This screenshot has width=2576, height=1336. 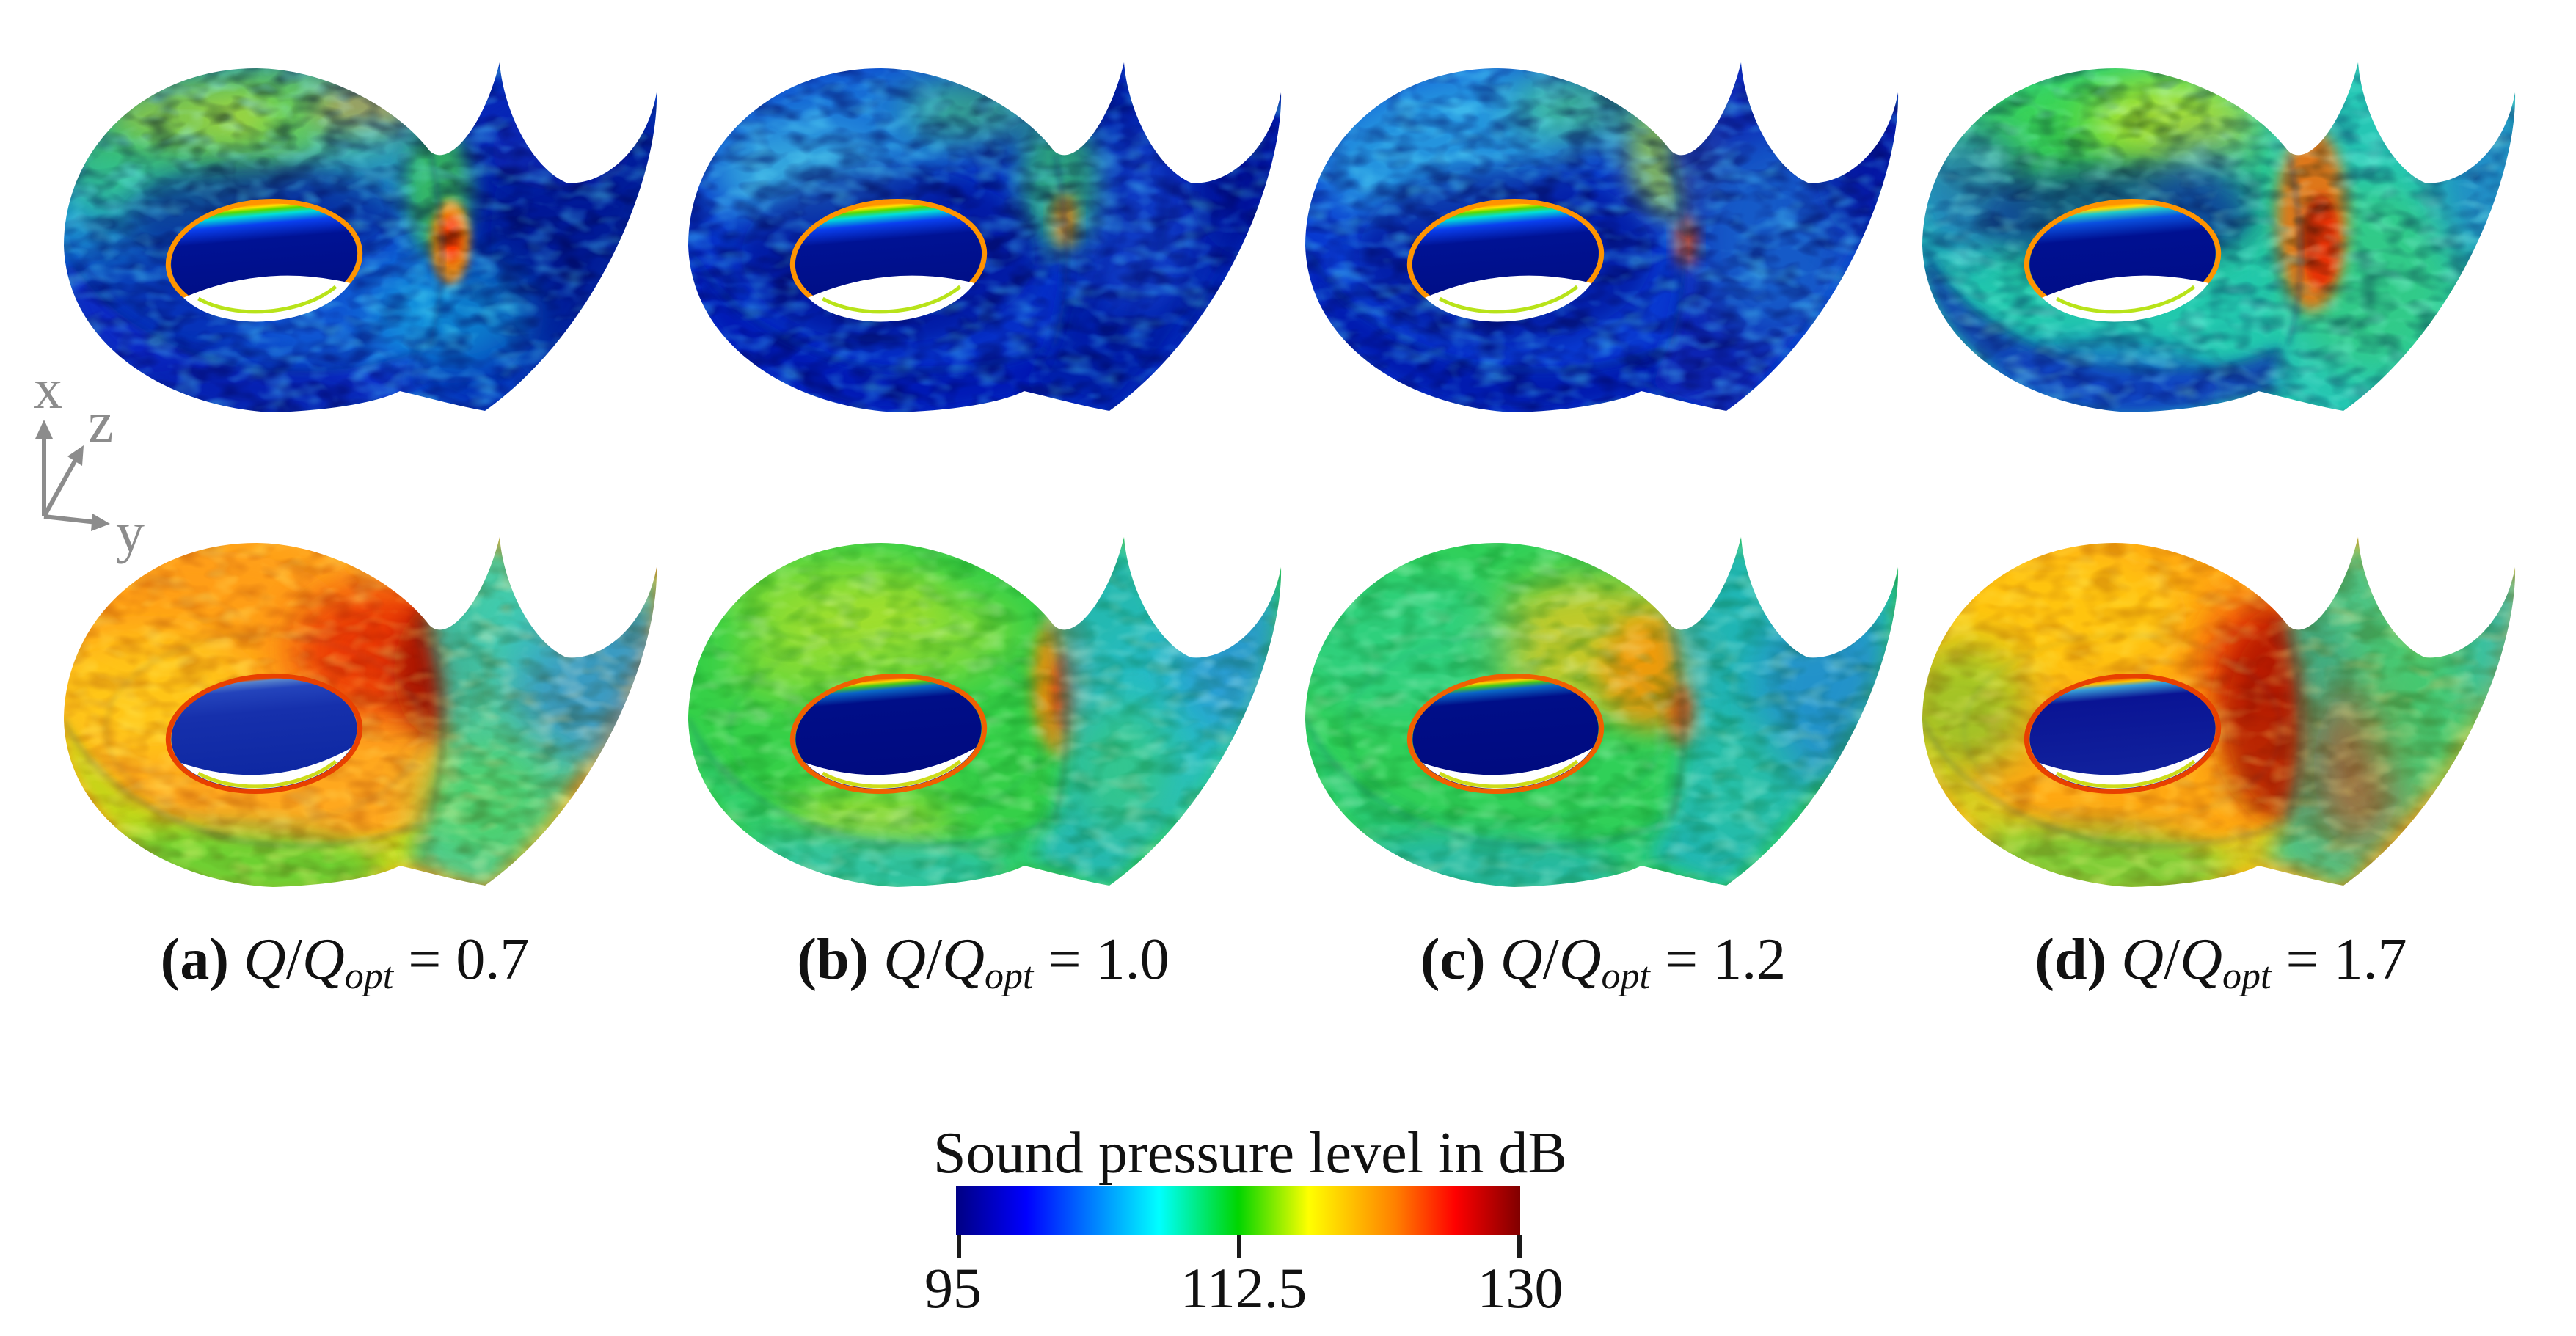 What do you see at coordinates (131, 532) in the screenshot?
I see `svg-text: y` at bounding box center [131, 532].